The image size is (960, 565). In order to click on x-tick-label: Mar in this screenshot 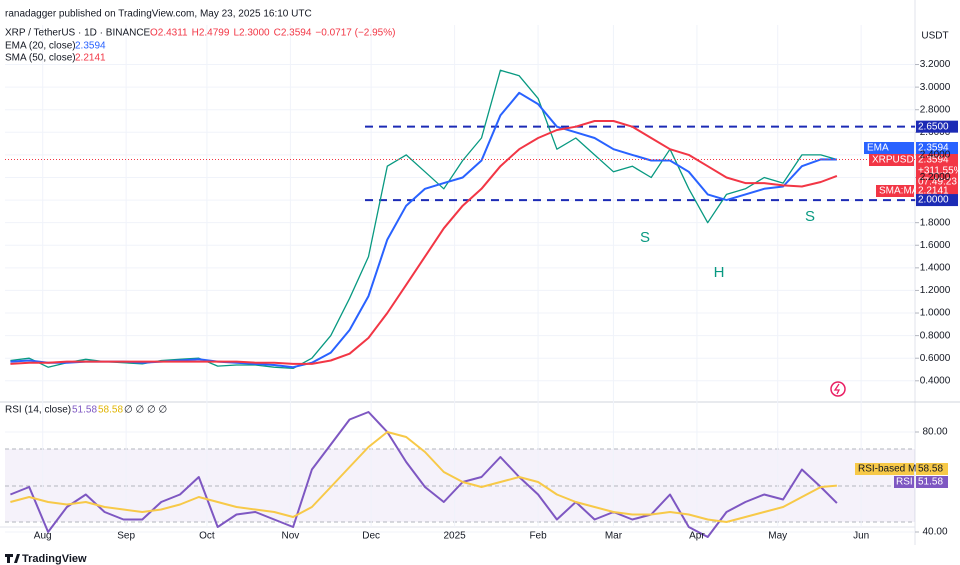, I will do `click(614, 536)`.